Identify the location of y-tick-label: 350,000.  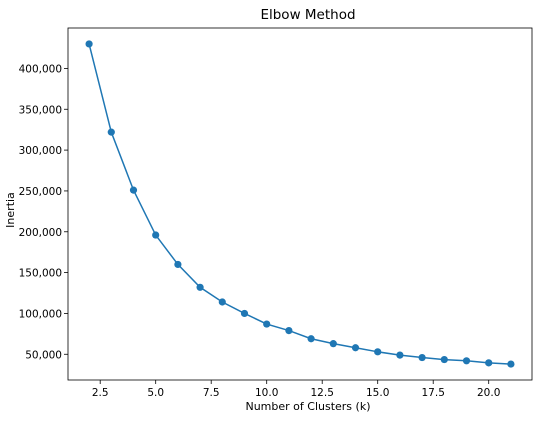
(40, 110).